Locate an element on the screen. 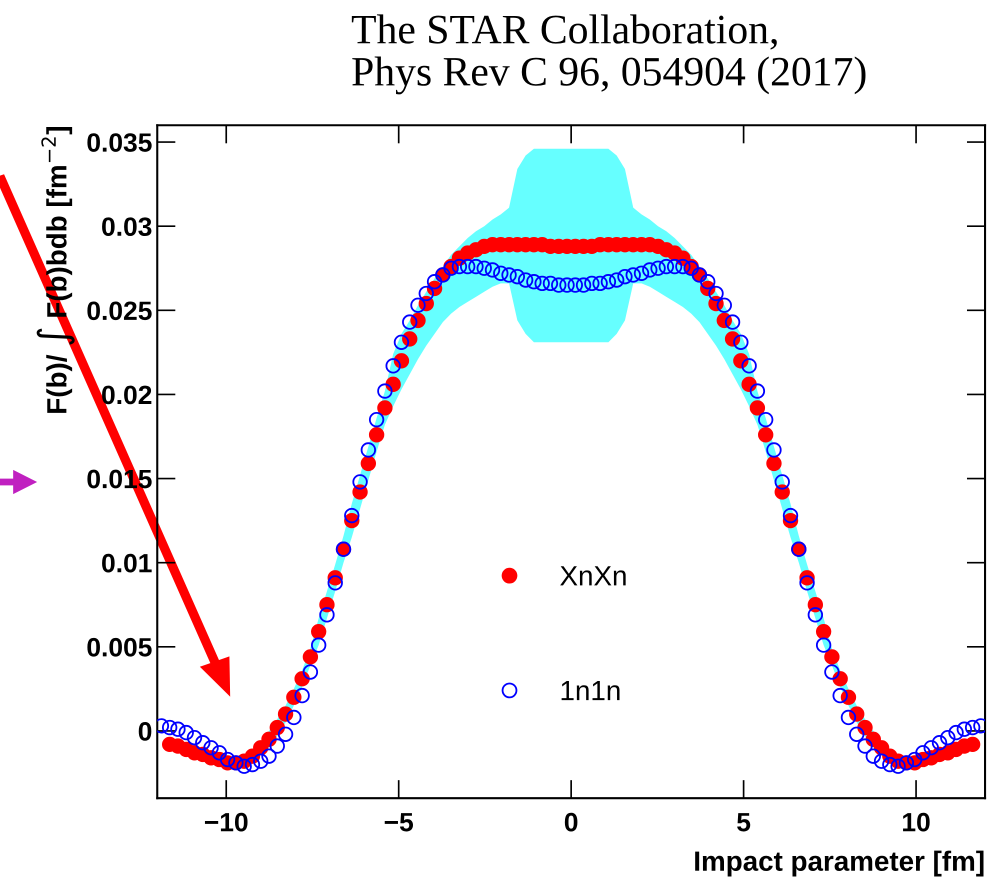 This screenshot has width=989, height=882. x-tick-label: 5 is located at coordinates (743, 822).